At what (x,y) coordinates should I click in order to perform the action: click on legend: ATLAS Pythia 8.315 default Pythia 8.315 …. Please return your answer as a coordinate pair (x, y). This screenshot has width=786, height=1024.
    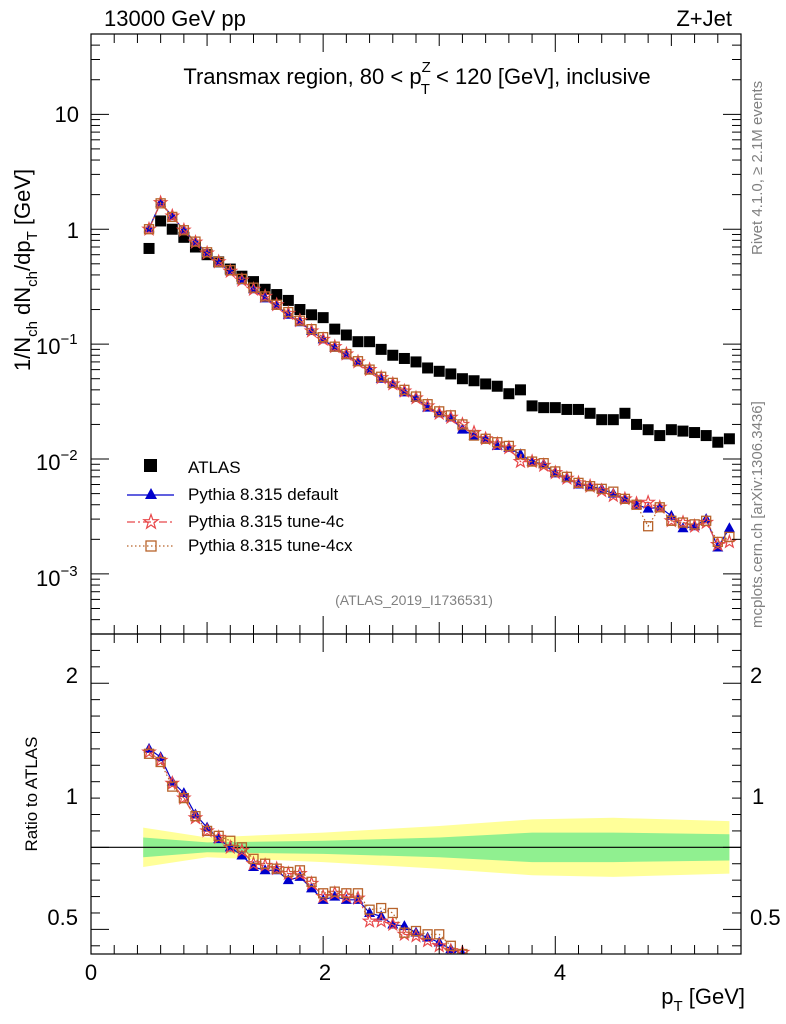
    Looking at the image, I should click on (240, 506).